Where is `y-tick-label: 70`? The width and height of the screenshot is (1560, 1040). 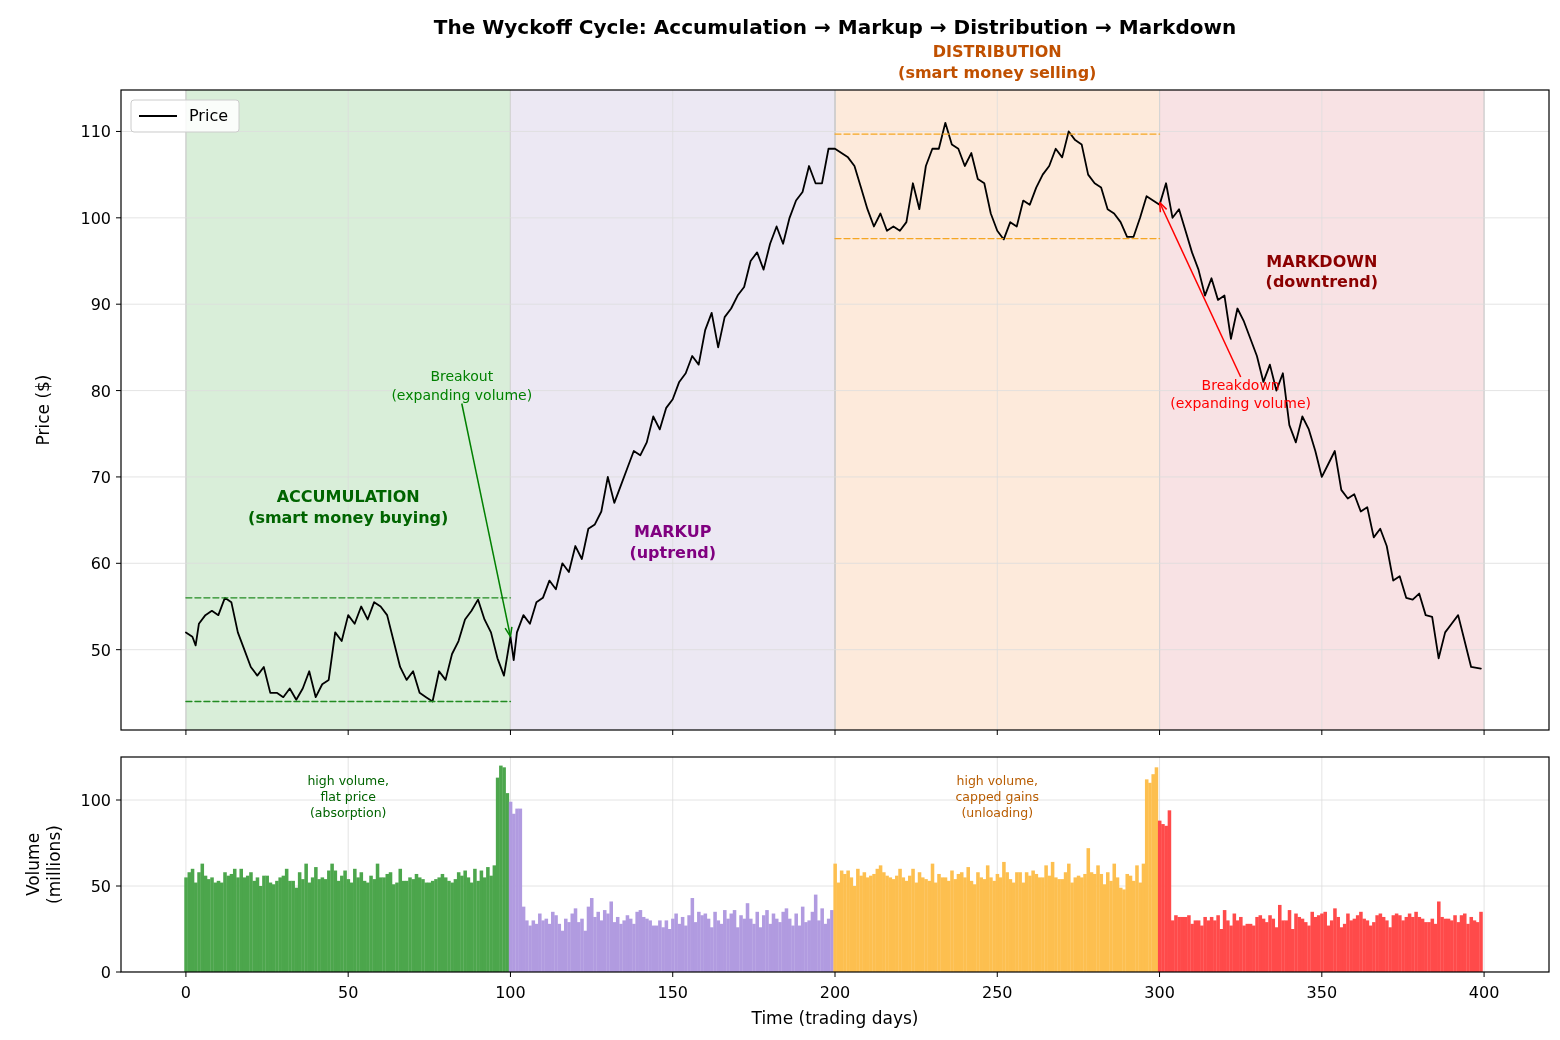 y-tick-label: 70 is located at coordinates (100, 477).